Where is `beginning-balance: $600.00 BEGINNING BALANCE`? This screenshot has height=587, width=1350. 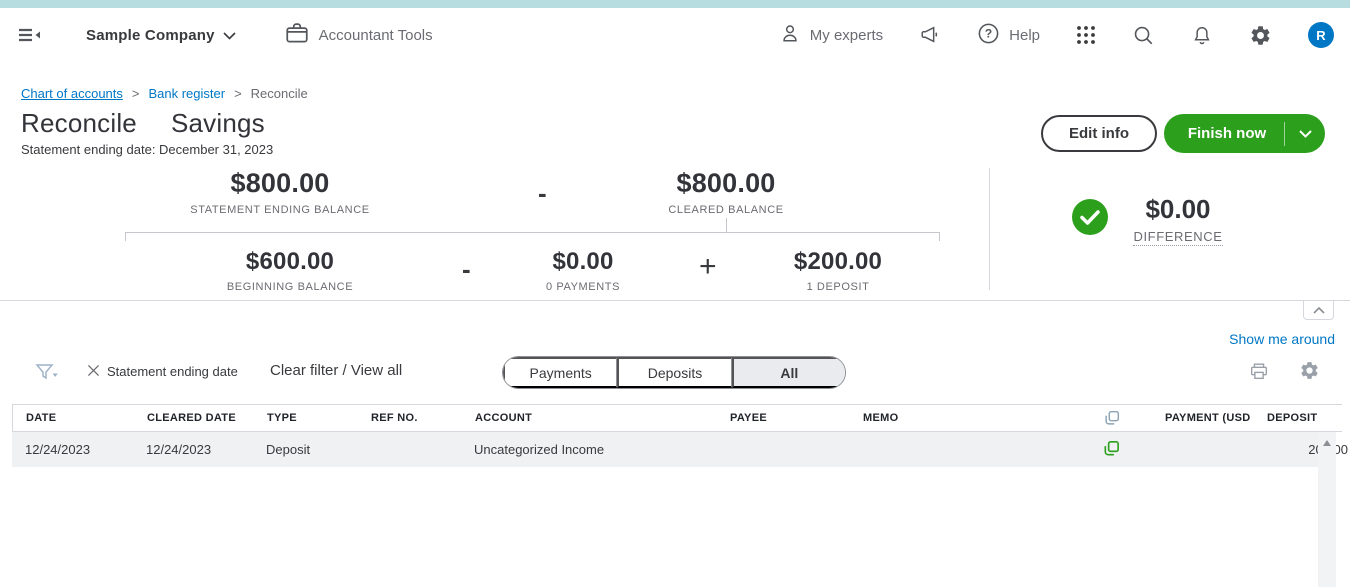
beginning-balance: $600.00 BEGINNING BALANCE is located at coordinates (290, 270).